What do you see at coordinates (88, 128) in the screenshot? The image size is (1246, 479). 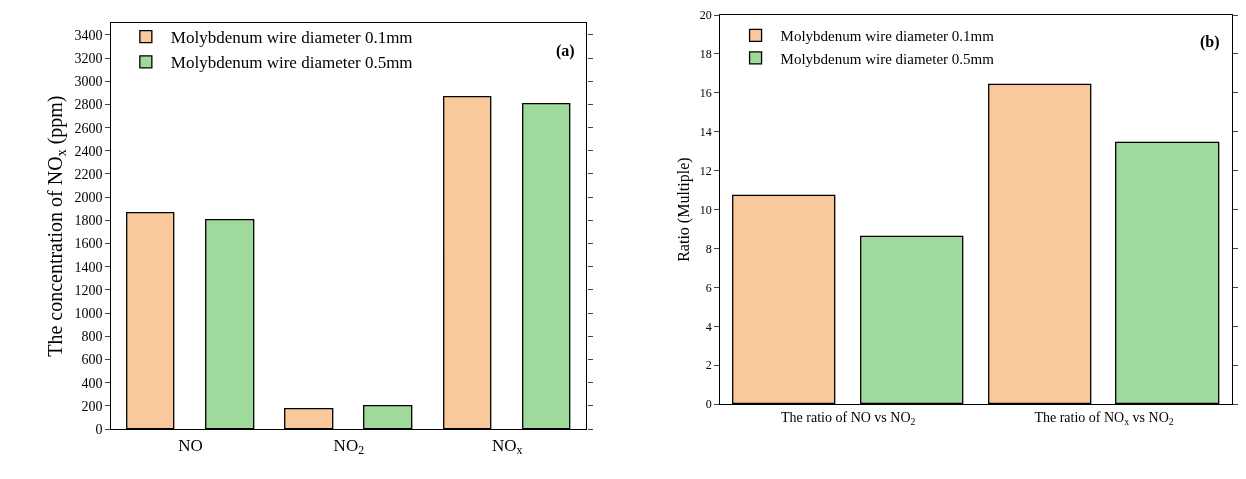 I see `y-tick-label: 2600` at bounding box center [88, 128].